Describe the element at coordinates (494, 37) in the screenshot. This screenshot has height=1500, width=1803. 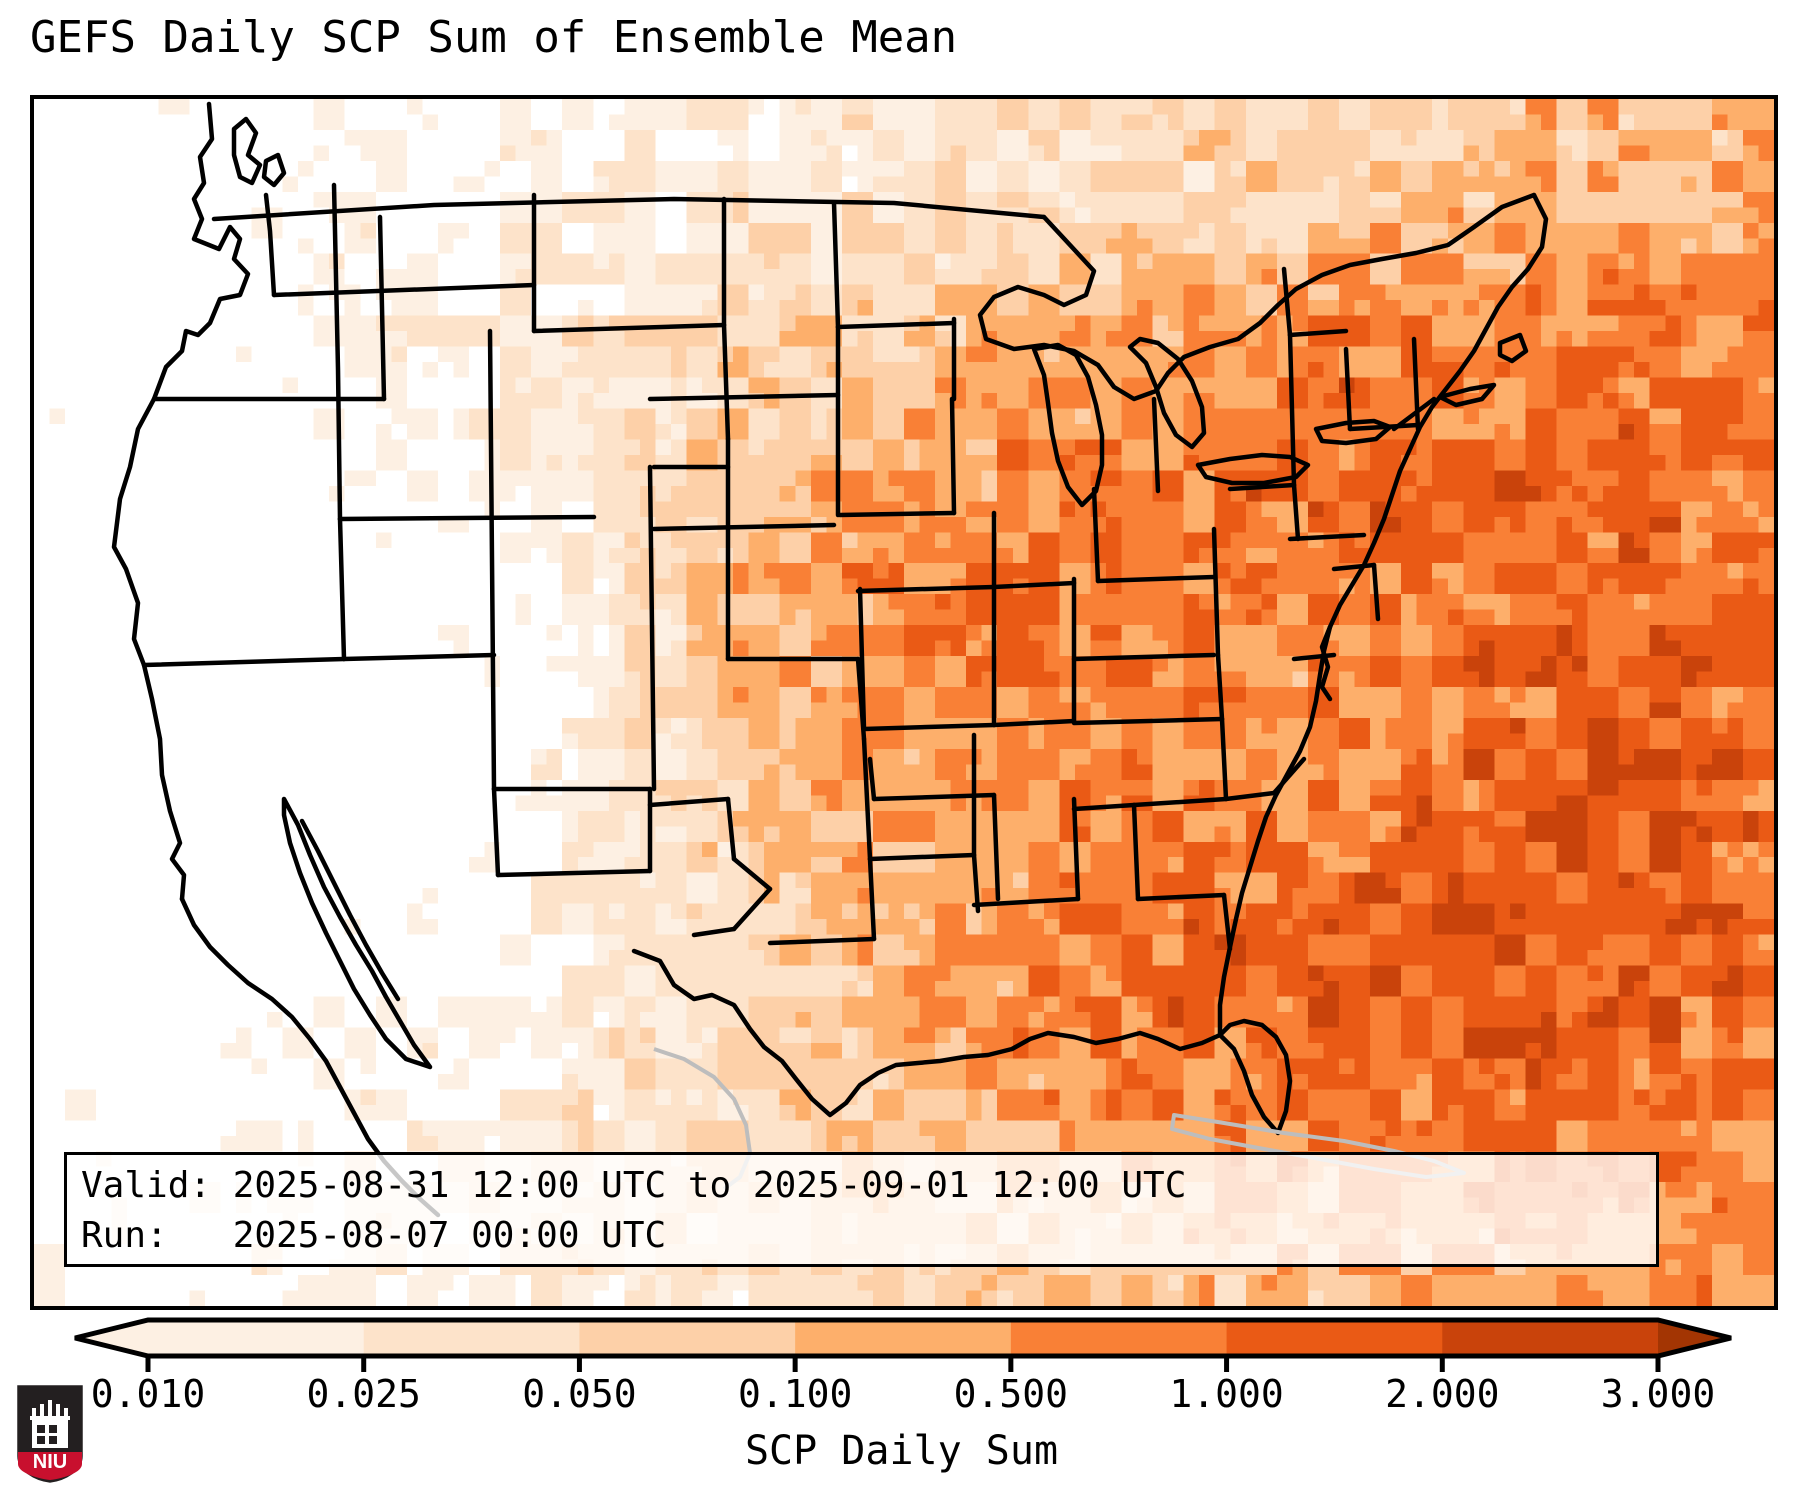
I see `page-title: GEFS Daily SCP Sum of Ensemble Mean` at that location.